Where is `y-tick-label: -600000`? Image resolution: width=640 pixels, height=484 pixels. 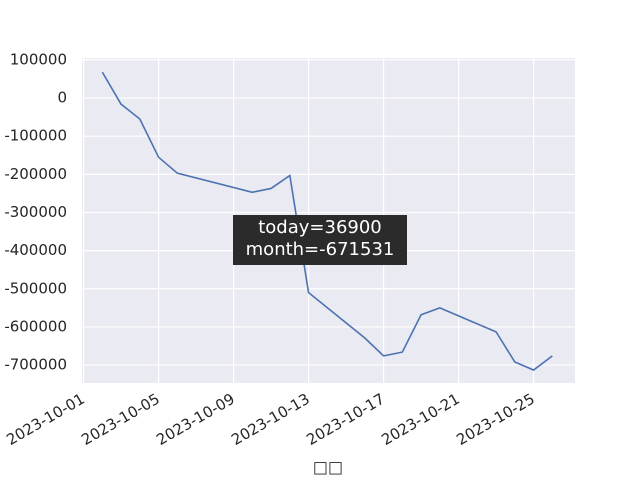 y-tick-label: -600000 is located at coordinates (35, 326).